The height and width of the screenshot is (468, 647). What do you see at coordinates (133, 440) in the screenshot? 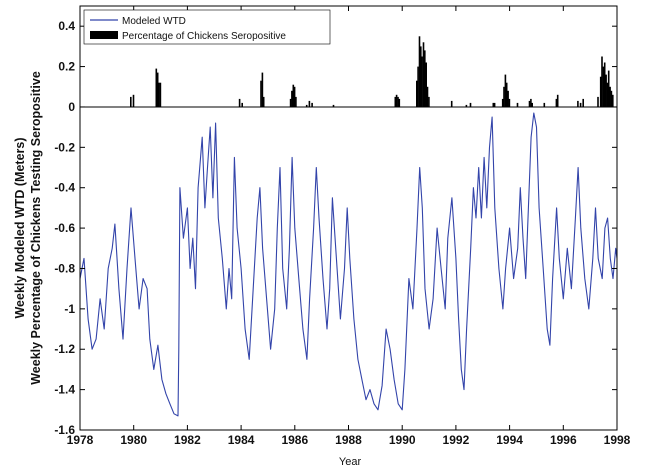
I see `x-tick-label: 1980` at bounding box center [133, 440].